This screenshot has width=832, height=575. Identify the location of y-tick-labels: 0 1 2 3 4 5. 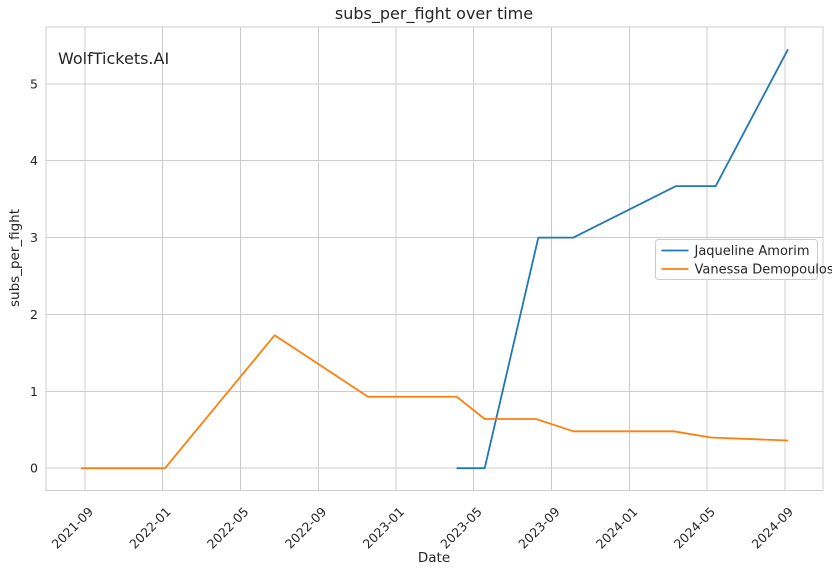
(34, 275).